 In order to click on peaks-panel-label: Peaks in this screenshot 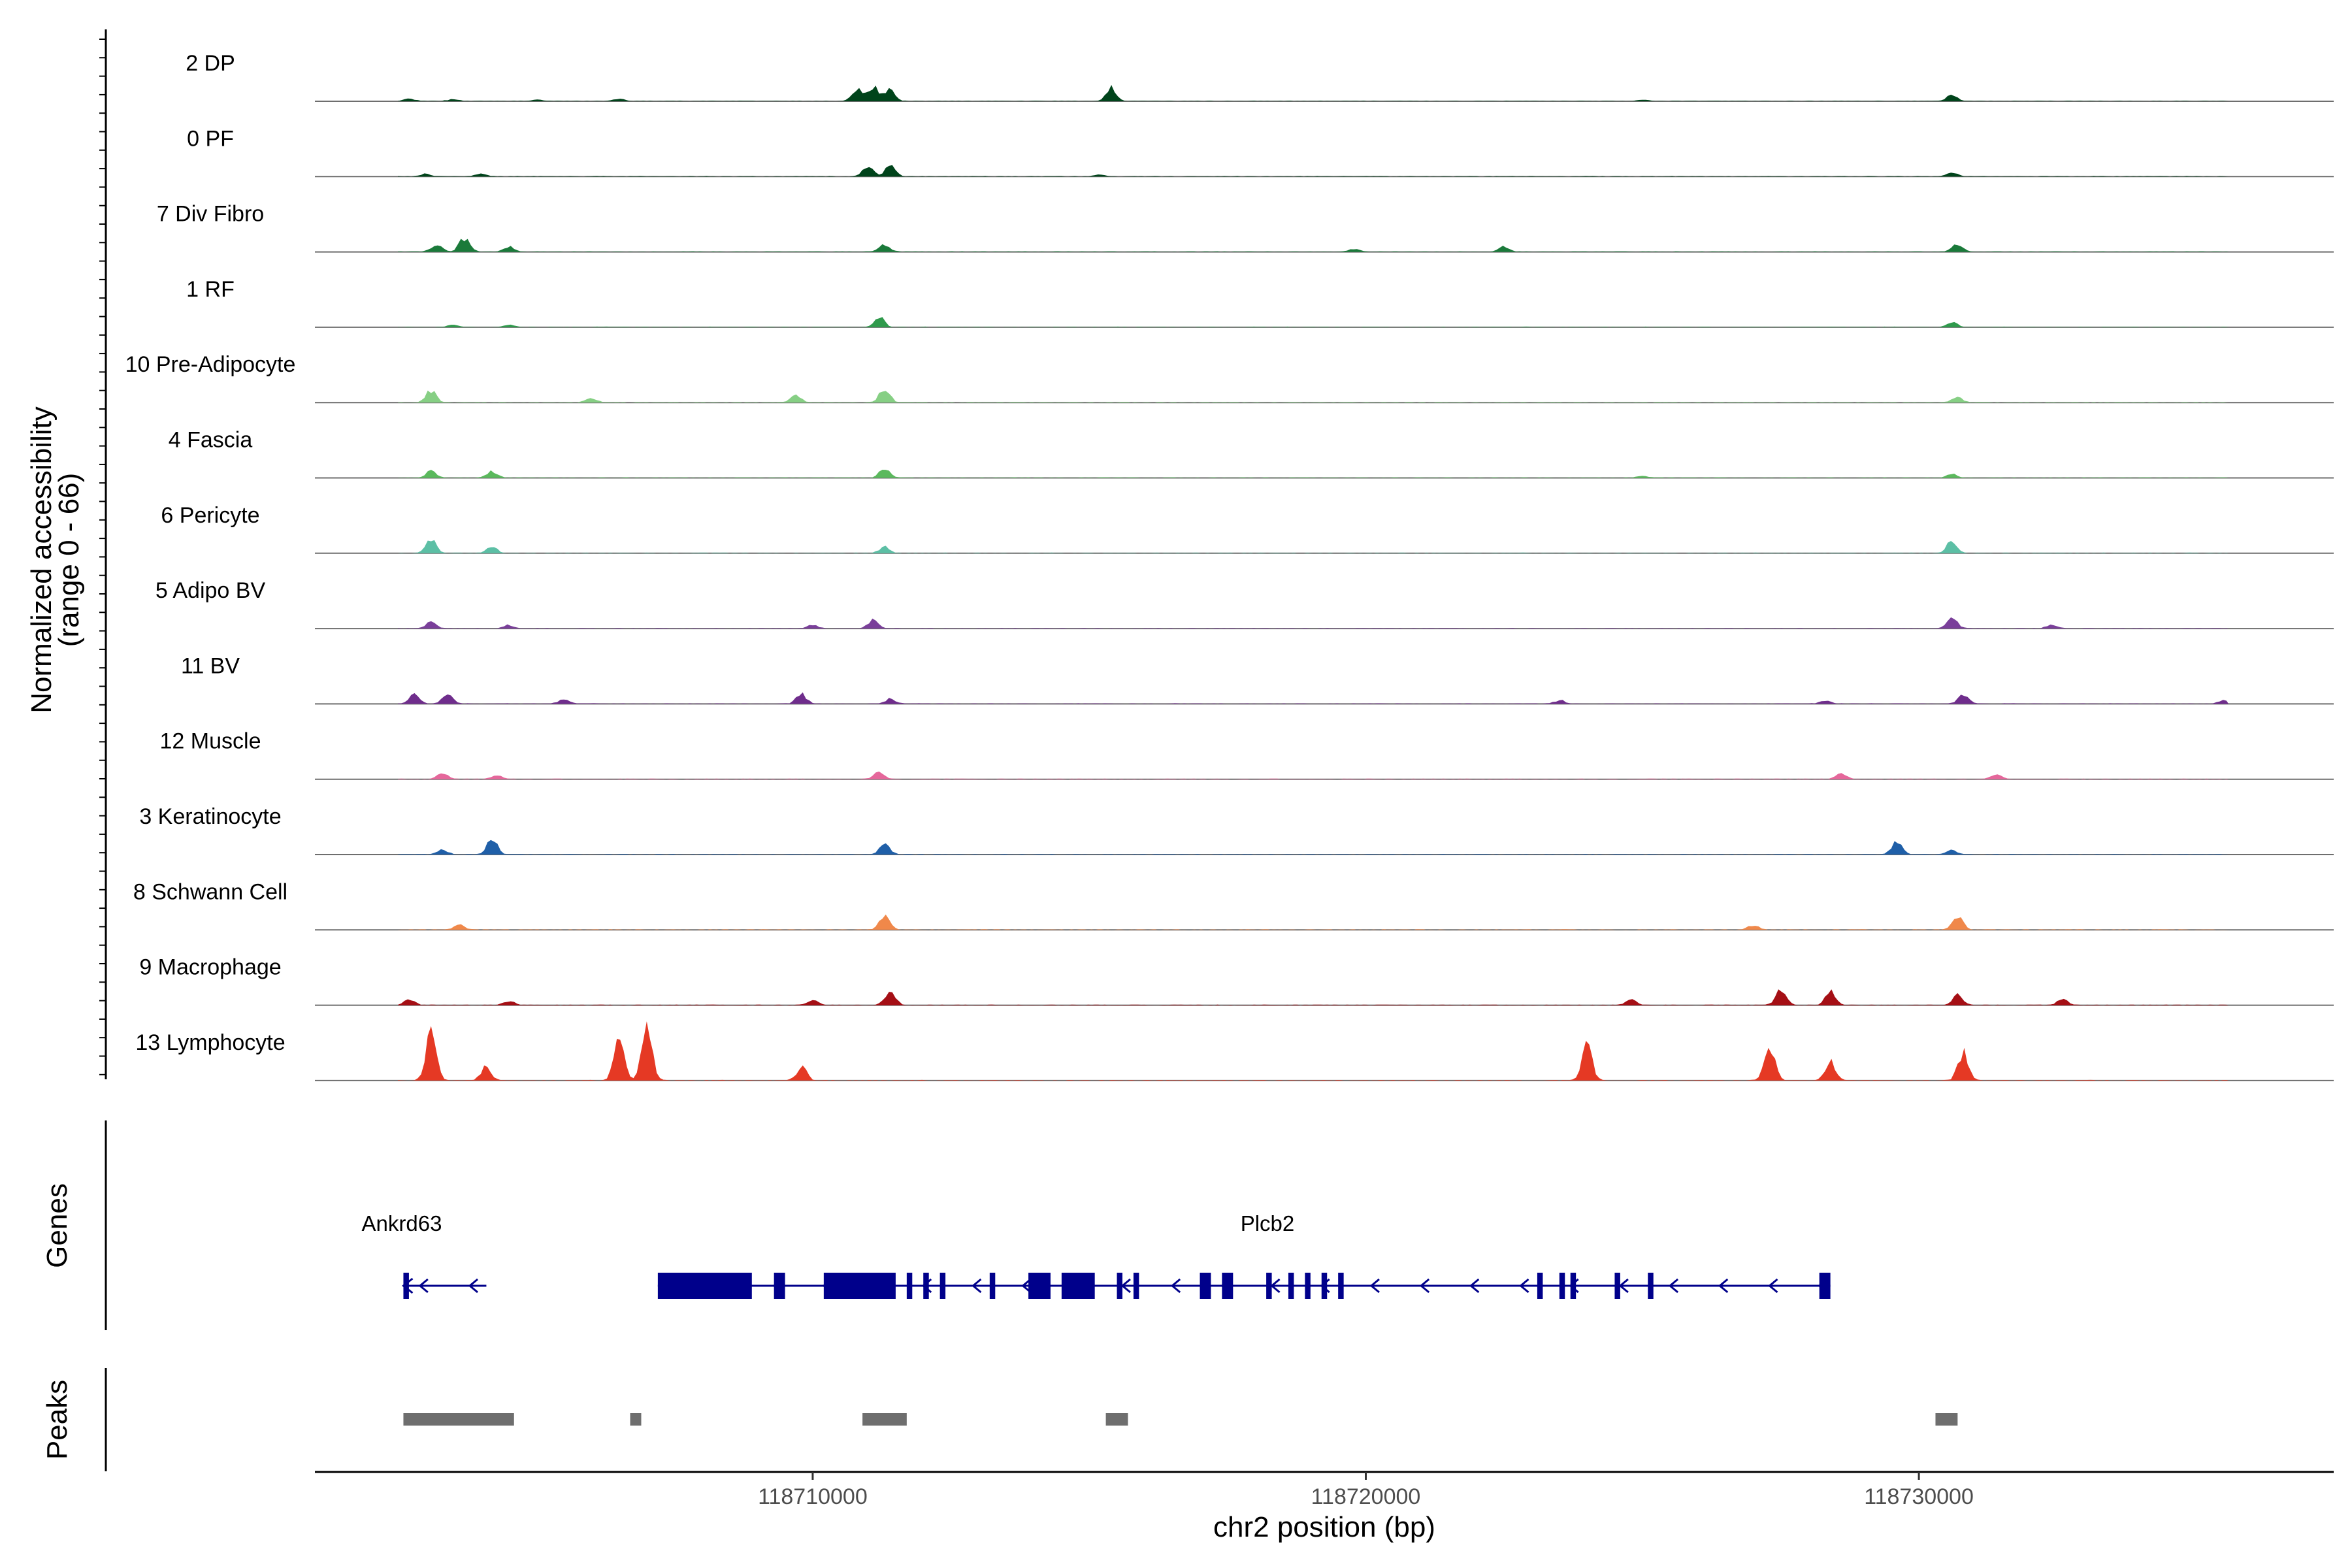, I will do `click(57, 1420)`.